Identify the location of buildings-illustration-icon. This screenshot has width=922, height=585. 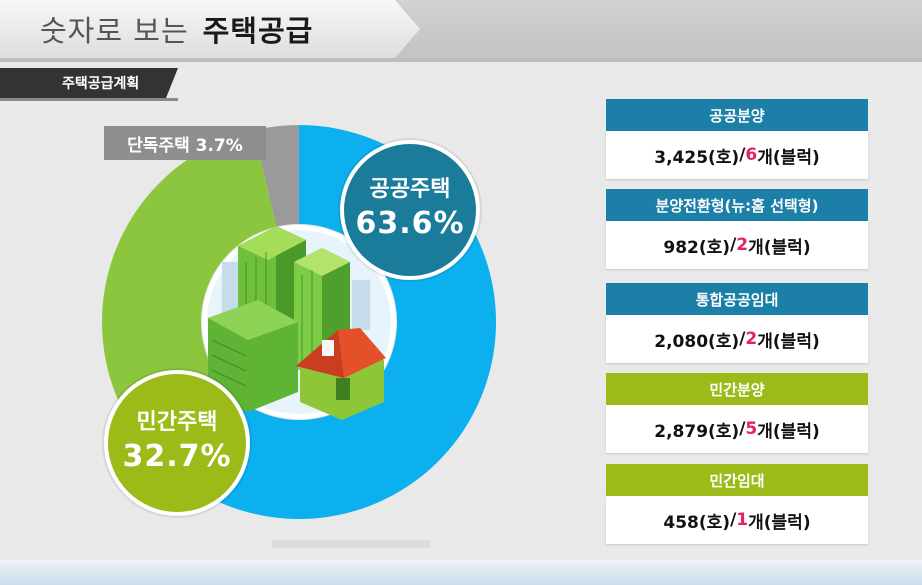
(299, 322).